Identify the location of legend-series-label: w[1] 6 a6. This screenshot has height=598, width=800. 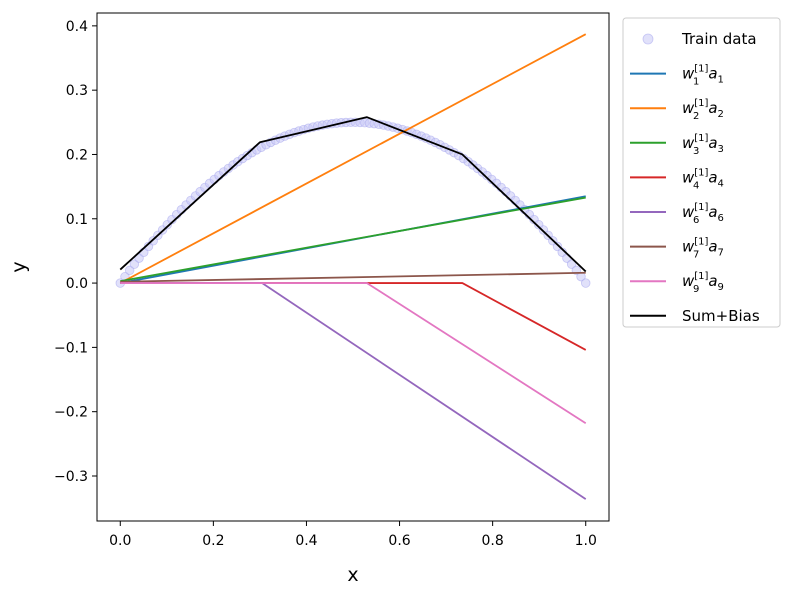
(703, 214).